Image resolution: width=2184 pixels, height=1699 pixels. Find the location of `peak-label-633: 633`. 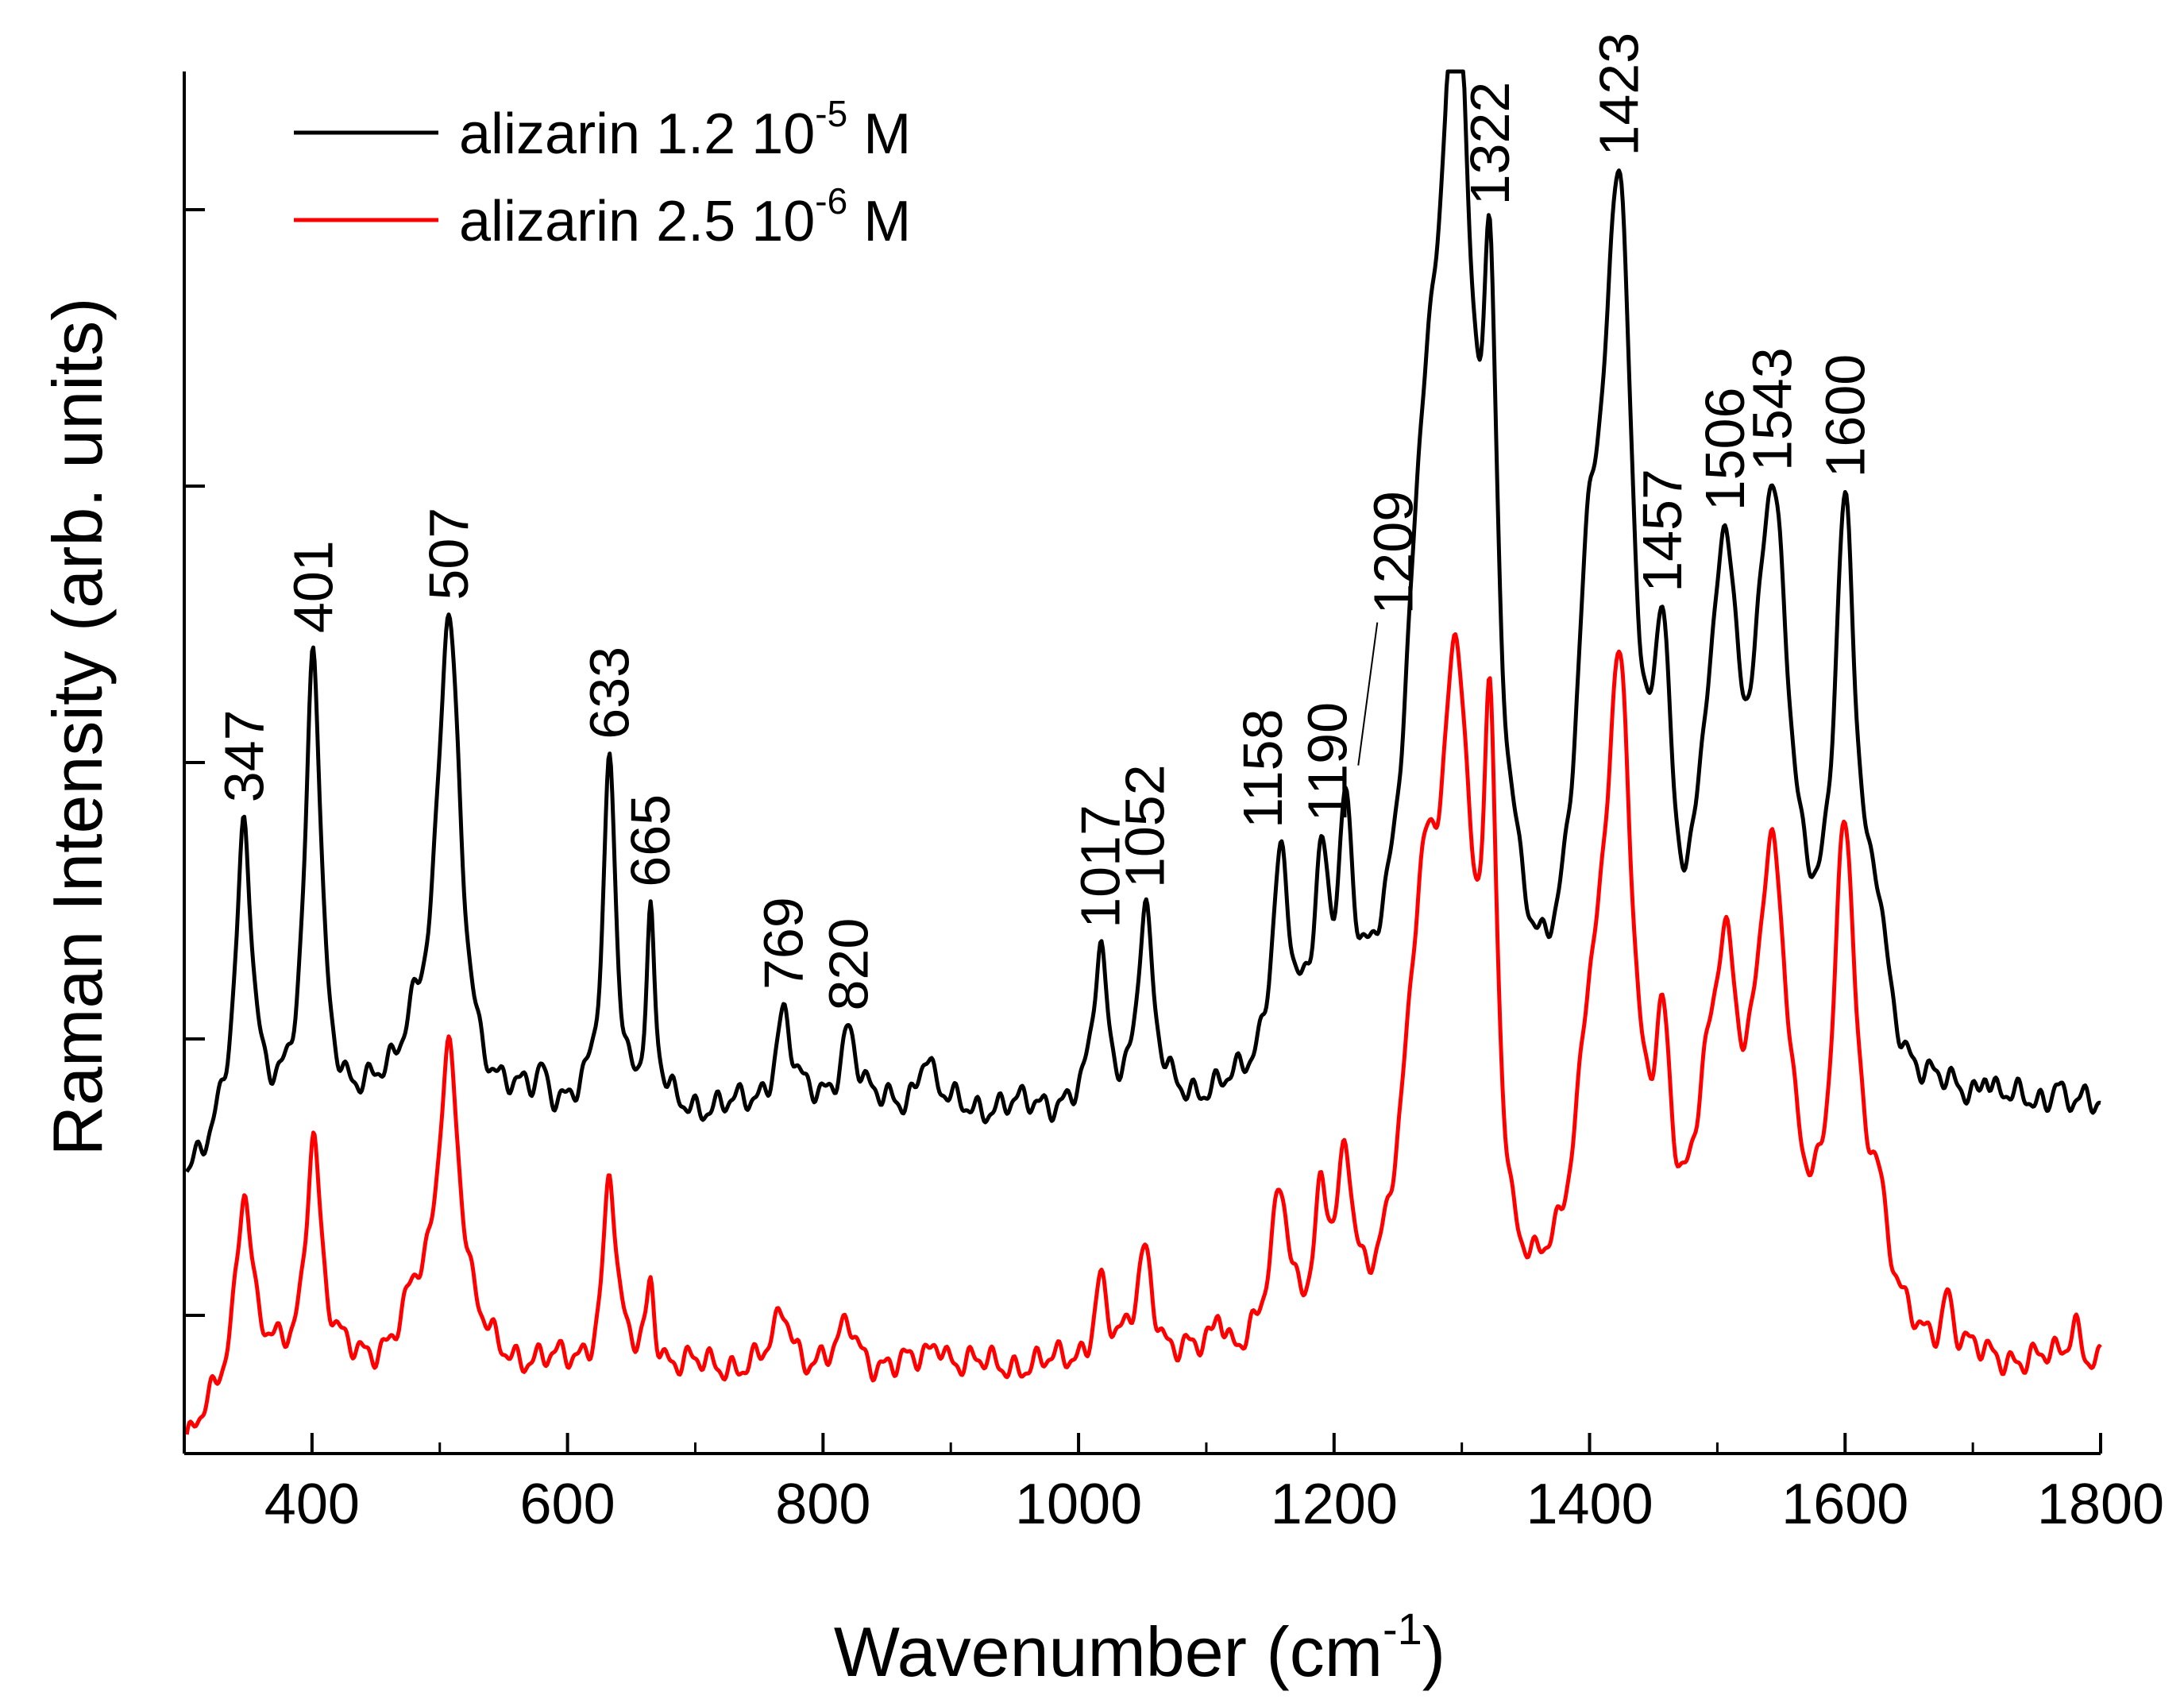

peak-label-633: 633 is located at coordinates (610, 693).